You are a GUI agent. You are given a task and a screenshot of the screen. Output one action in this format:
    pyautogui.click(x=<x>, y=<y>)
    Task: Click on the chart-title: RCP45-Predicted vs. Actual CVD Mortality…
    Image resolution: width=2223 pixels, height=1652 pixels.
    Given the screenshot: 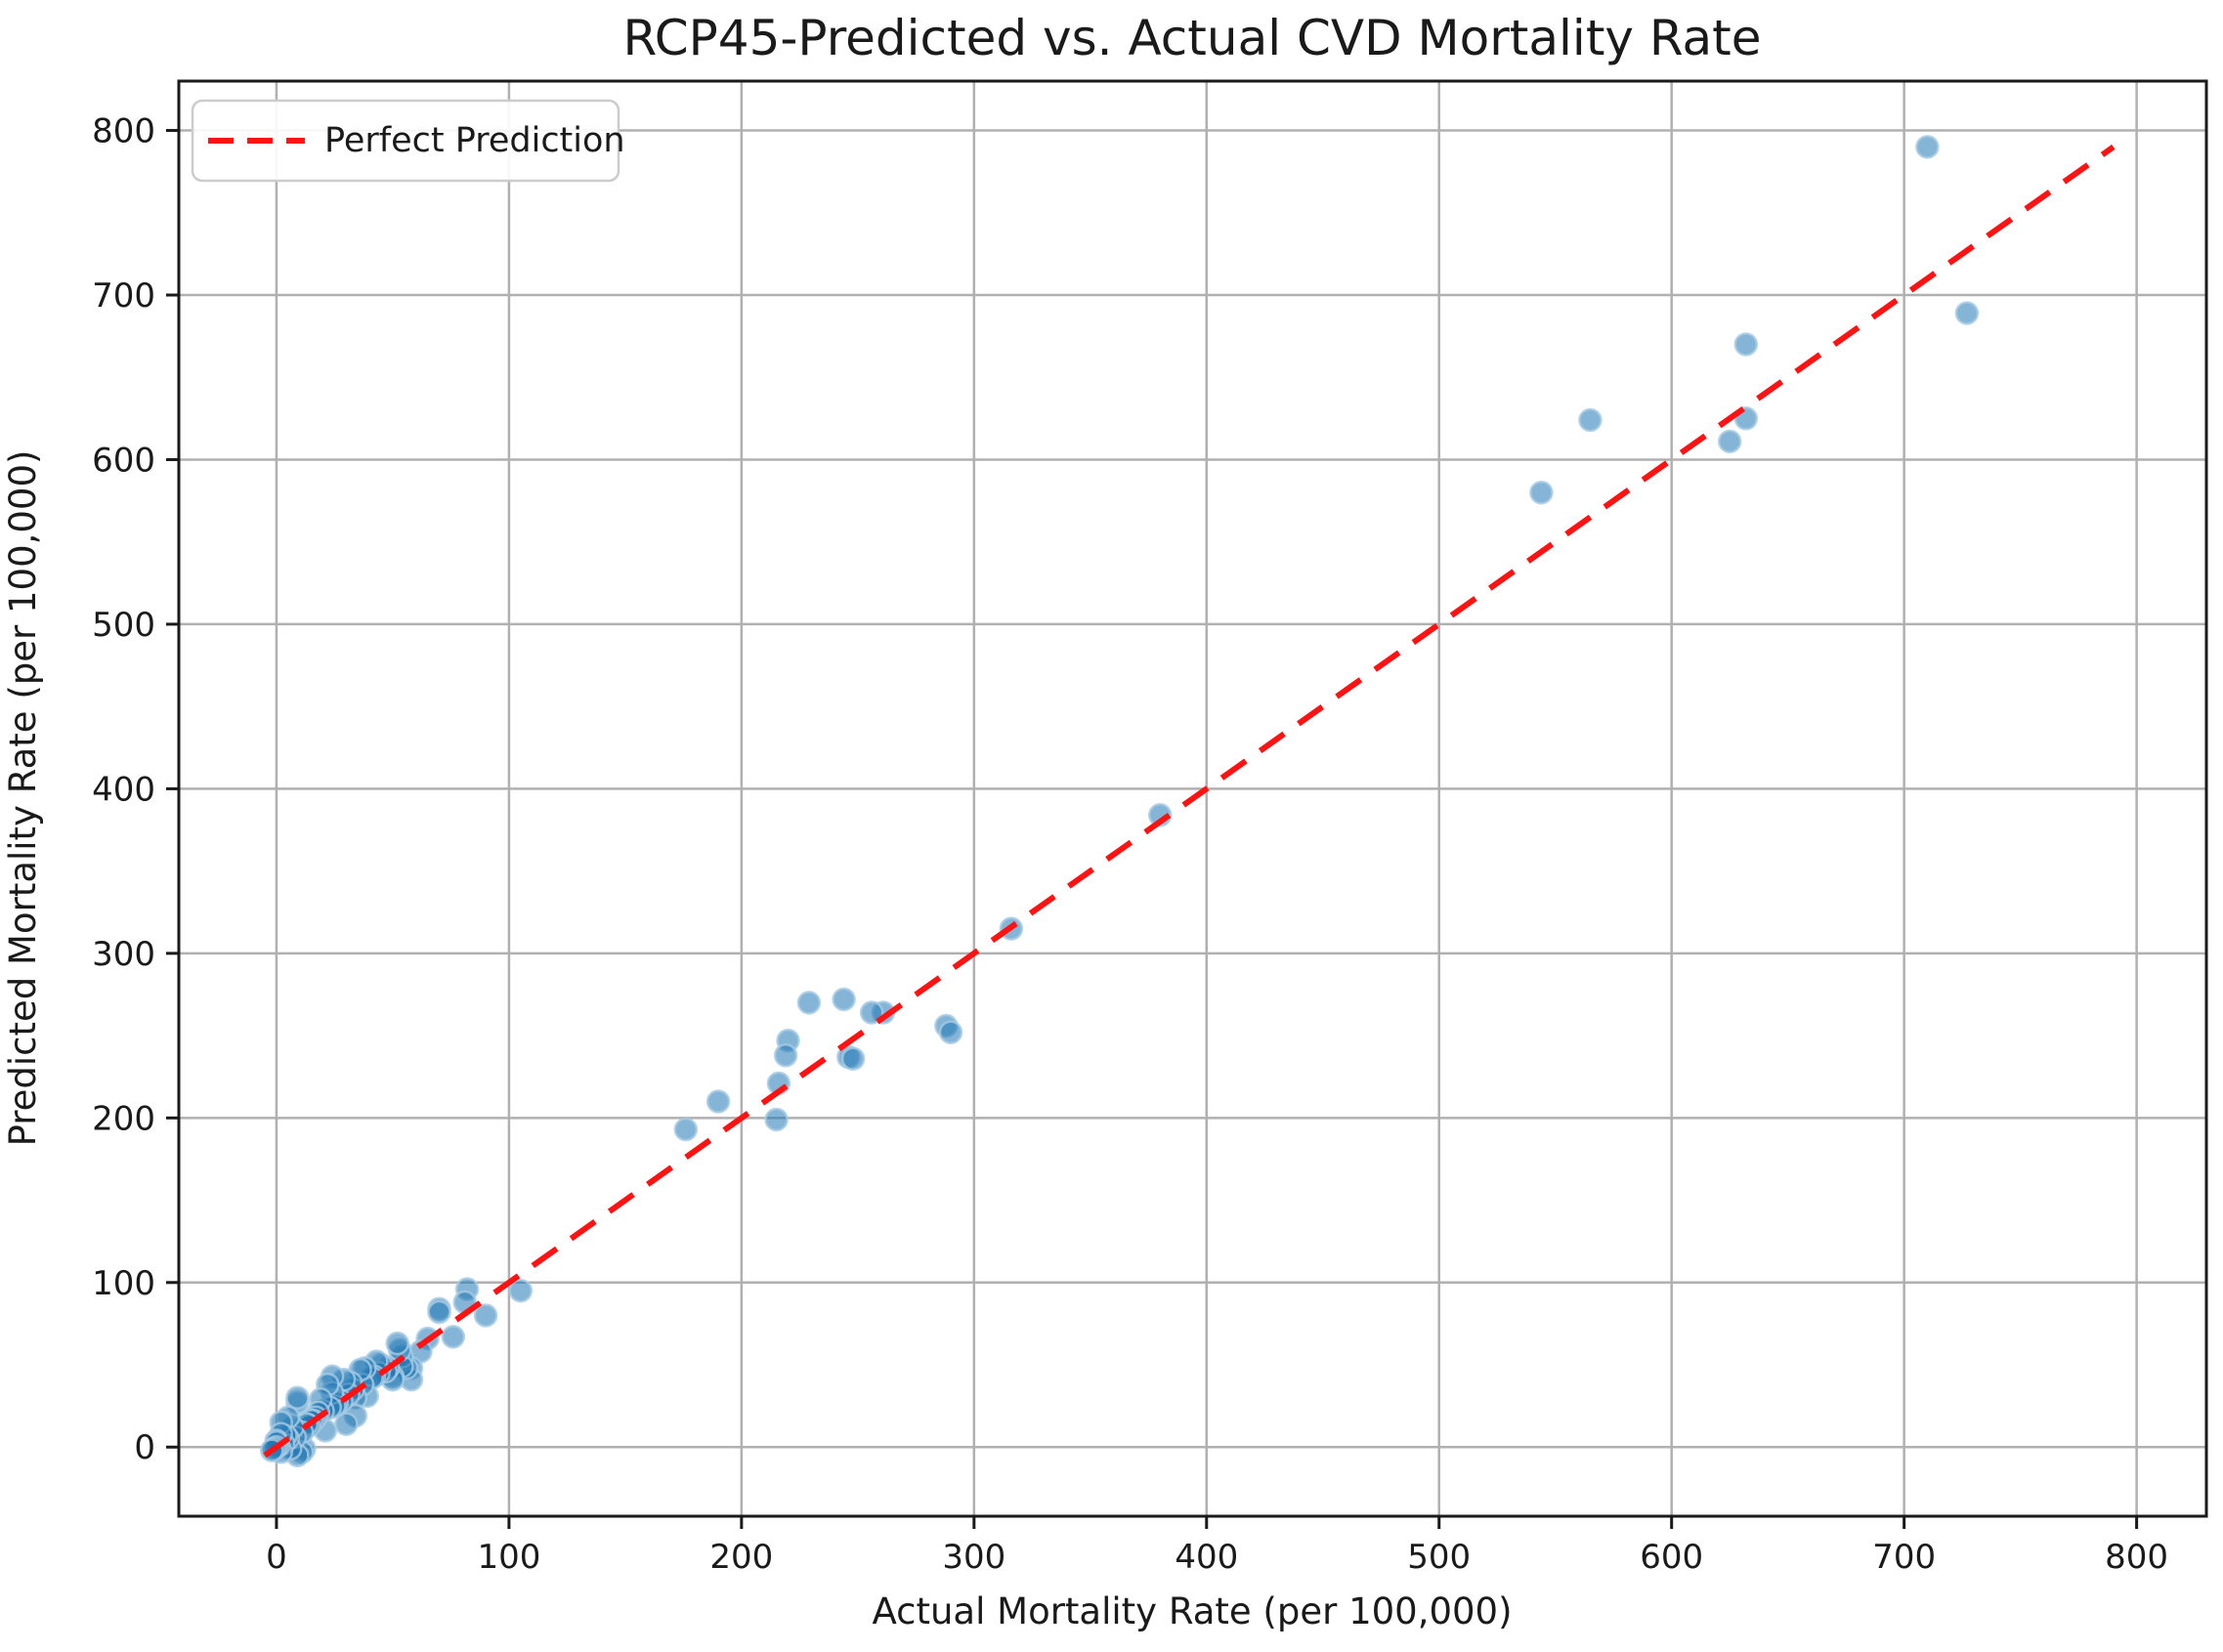 What is the action you would take?
    pyautogui.click(x=1191, y=38)
    